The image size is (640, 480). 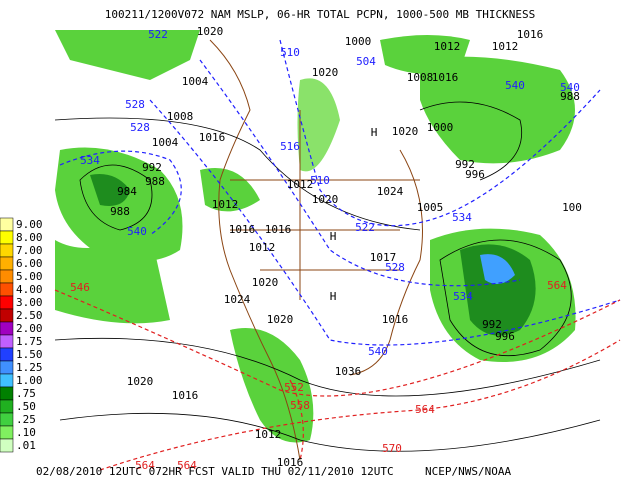 What do you see at coordinates (290, 146) in the screenshot?
I see `thickness-label: 516` at bounding box center [290, 146].